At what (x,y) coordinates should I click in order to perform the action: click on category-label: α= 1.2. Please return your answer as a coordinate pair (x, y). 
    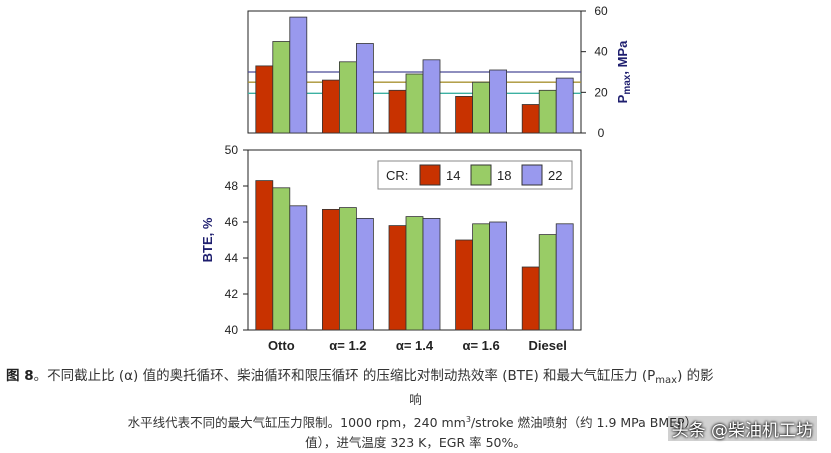
    Looking at the image, I should click on (347, 345).